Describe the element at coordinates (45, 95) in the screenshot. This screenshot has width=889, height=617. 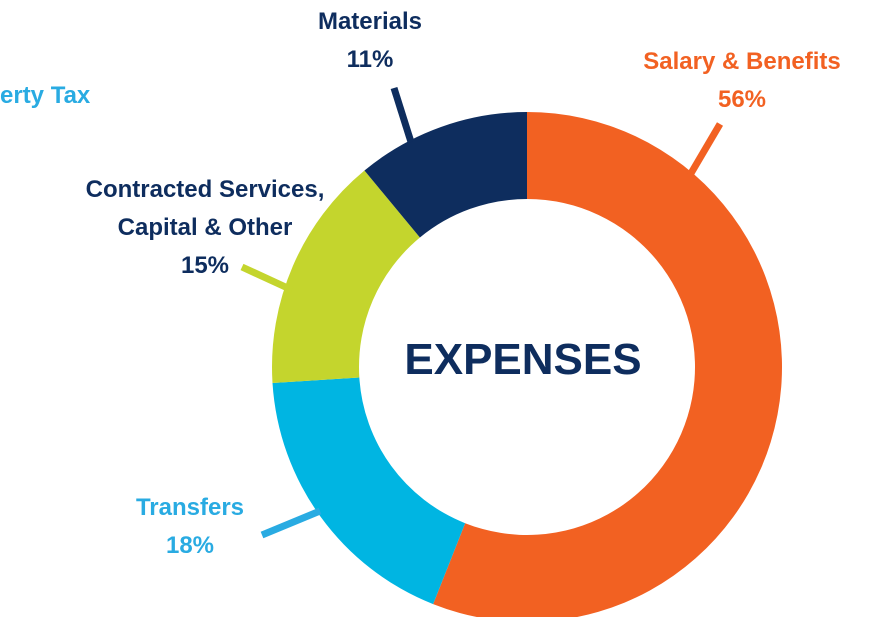
I see `annotation: erty Tax` at that location.